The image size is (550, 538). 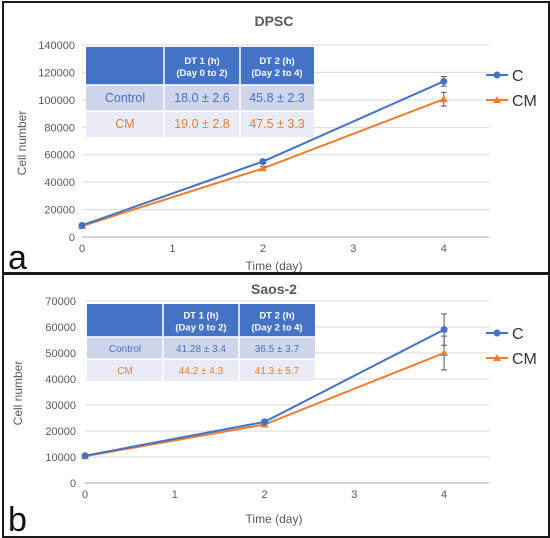 I want to click on y-tick-label: 30000, so click(x=60, y=406).